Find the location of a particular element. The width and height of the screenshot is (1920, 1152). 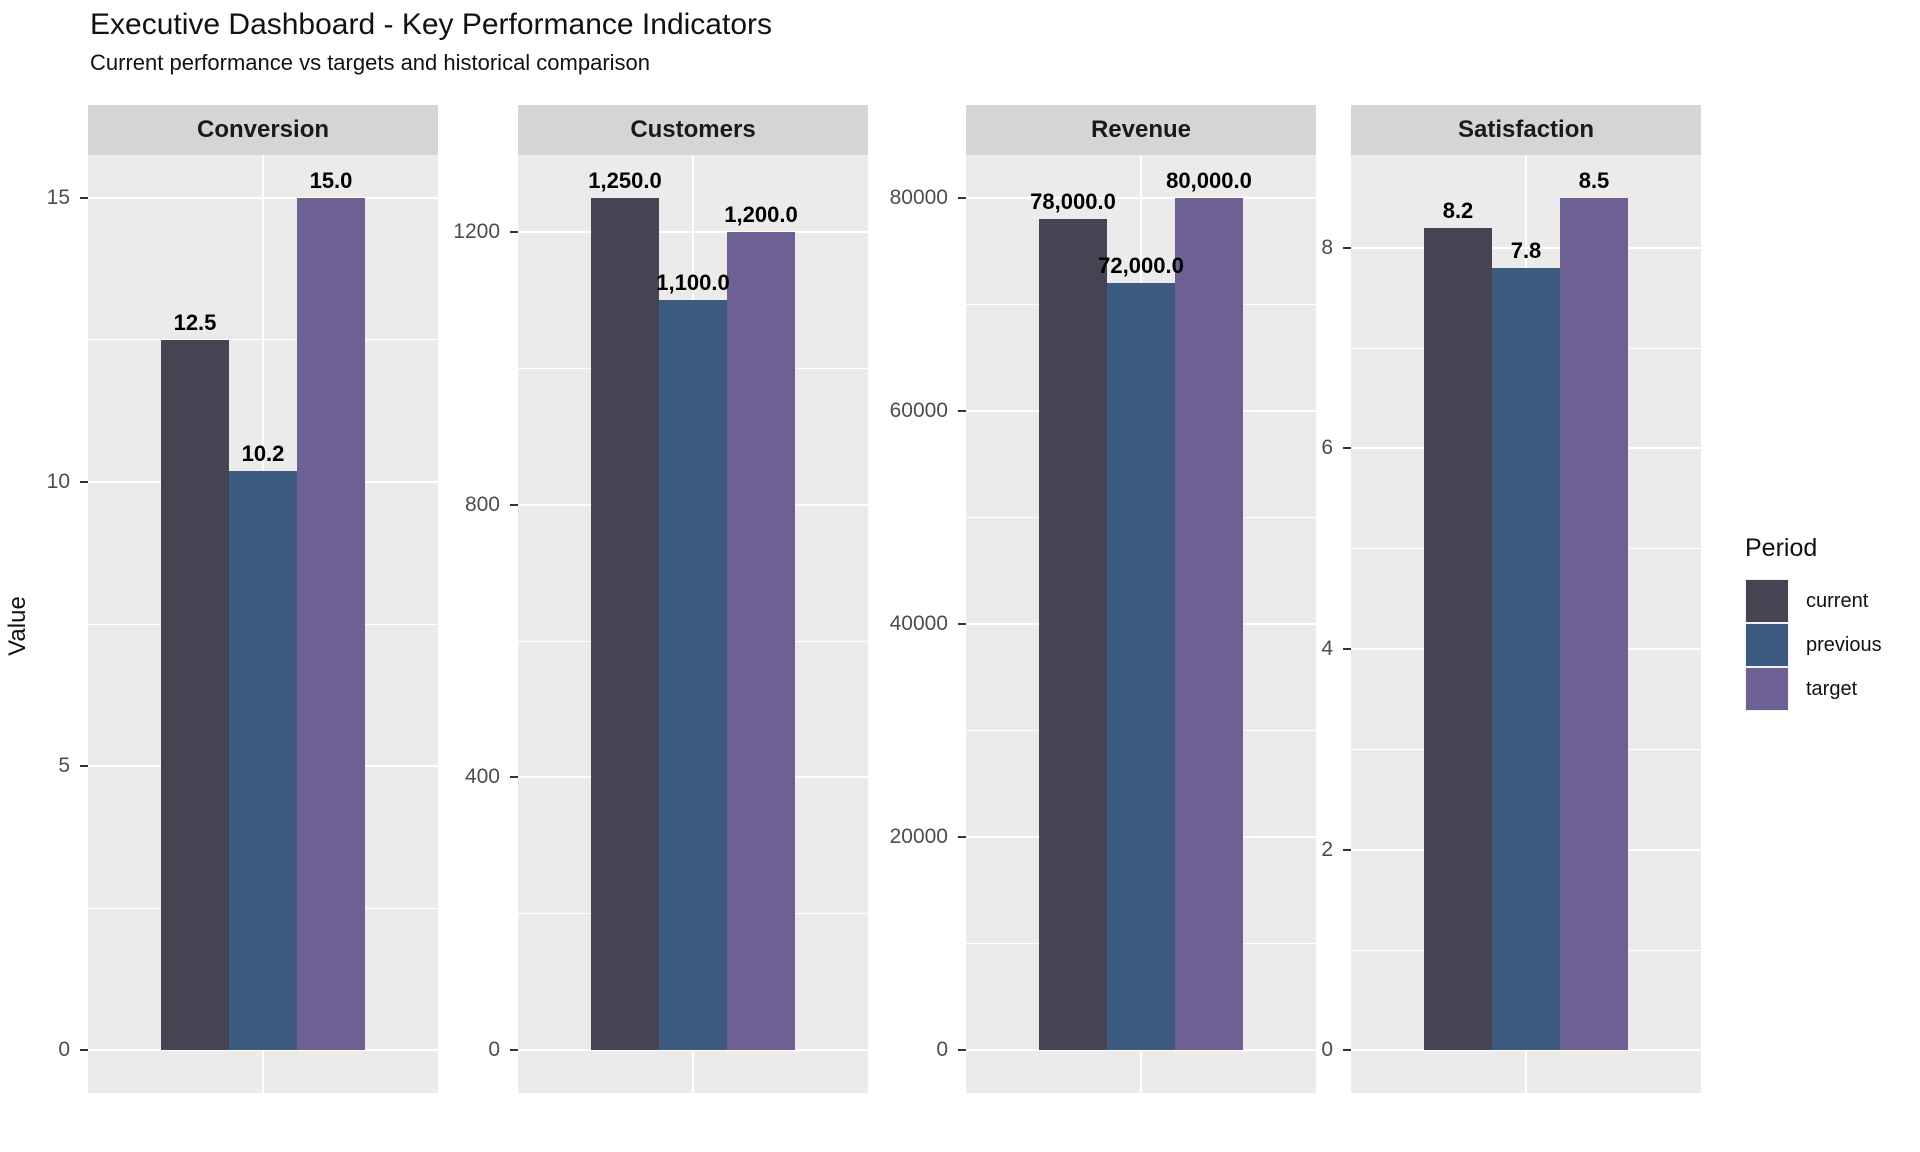

legend-item-previous: previous is located at coordinates (1831, 645).